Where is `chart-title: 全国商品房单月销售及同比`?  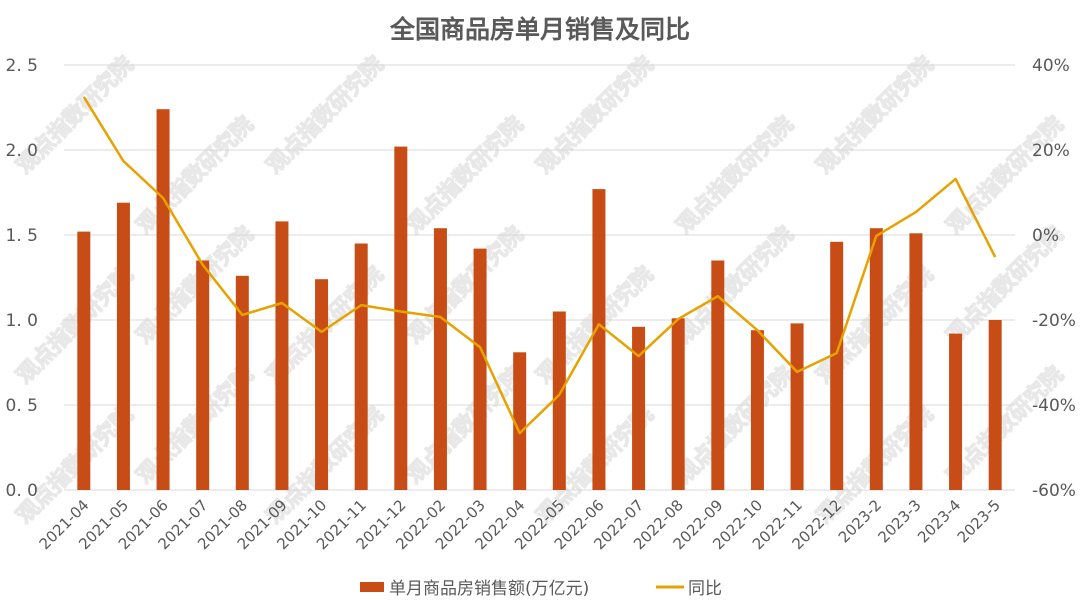 chart-title: 全国商品房单月销售及同比 is located at coordinates (539, 29).